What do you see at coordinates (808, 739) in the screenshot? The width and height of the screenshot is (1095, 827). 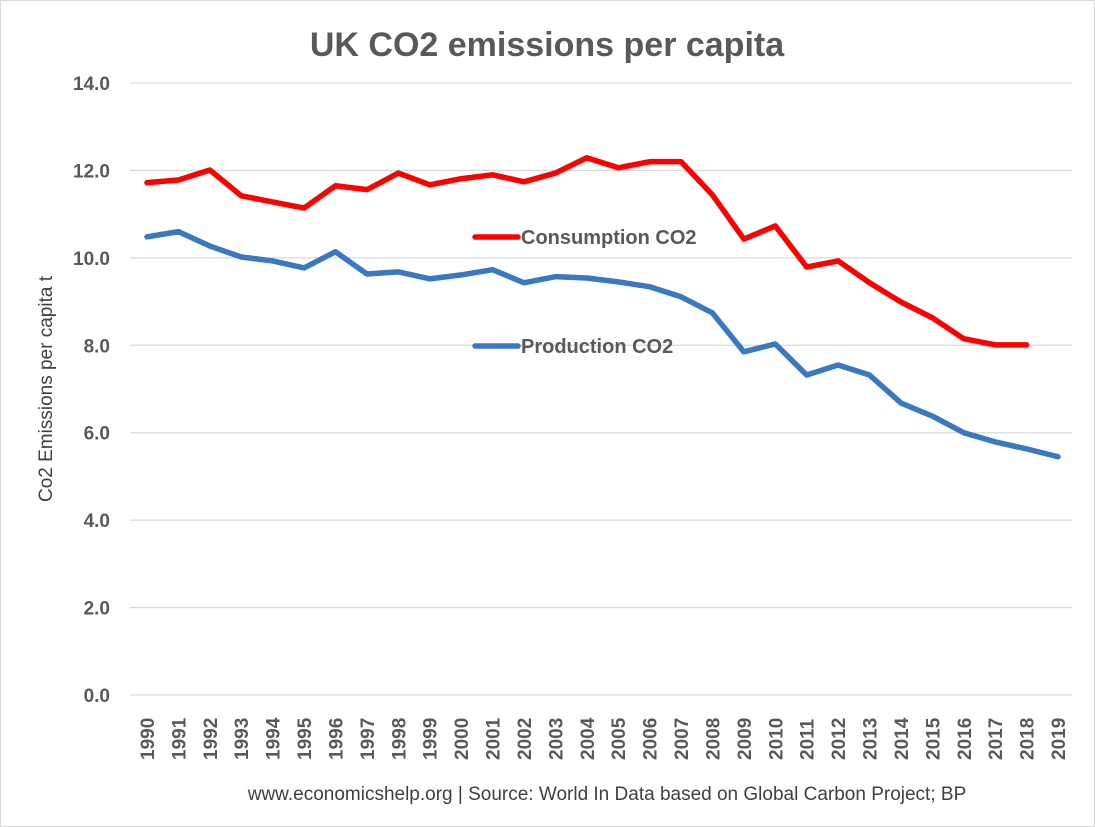 I see `x-tick-label: 2011` at bounding box center [808, 739].